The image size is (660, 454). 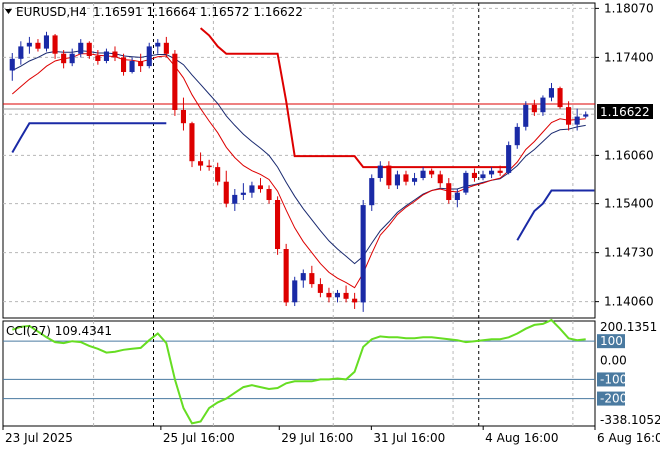 What do you see at coordinates (629, 253) in the screenshot?
I see `price-tick-label: 1.14730` at bounding box center [629, 253].